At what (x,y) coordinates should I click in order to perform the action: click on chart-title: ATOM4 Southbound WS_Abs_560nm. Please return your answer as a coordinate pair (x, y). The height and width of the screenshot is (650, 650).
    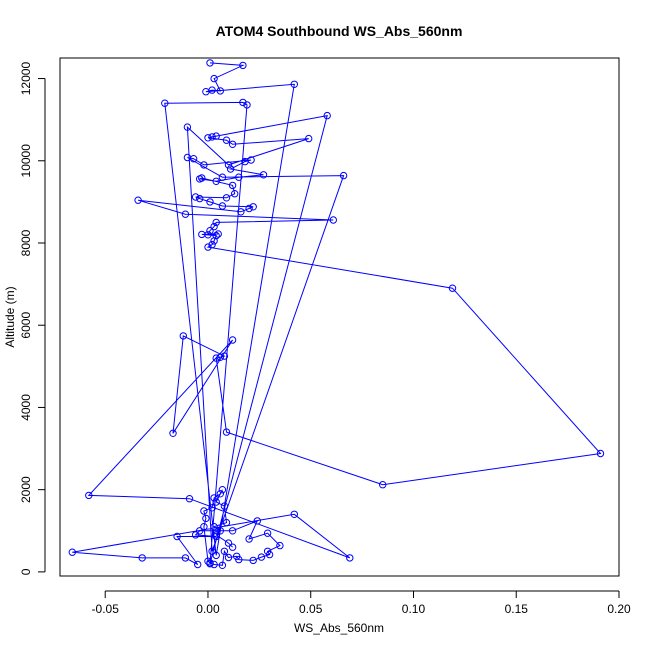
    Looking at the image, I should click on (339, 31).